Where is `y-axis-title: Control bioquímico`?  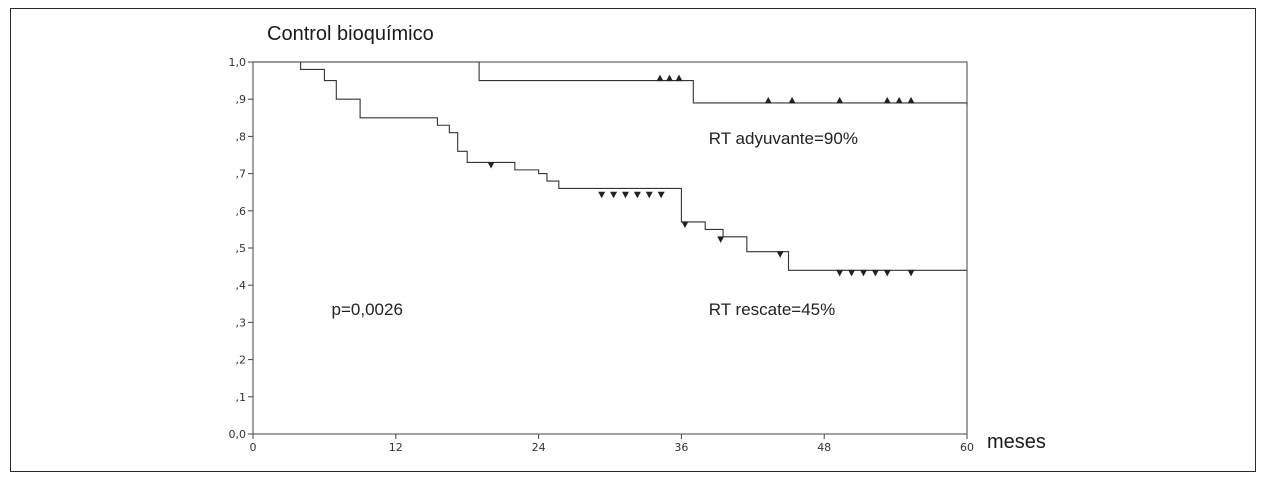 y-axis-title: Control bioquímico is located at coordinates (350, 34).